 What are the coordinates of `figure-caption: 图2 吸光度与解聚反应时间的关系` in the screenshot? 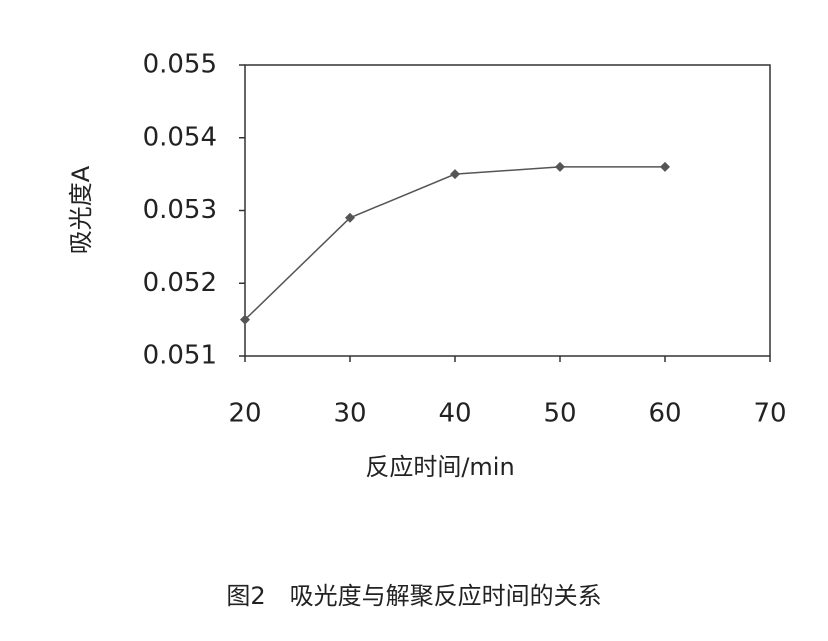 It's located at (413, 596).